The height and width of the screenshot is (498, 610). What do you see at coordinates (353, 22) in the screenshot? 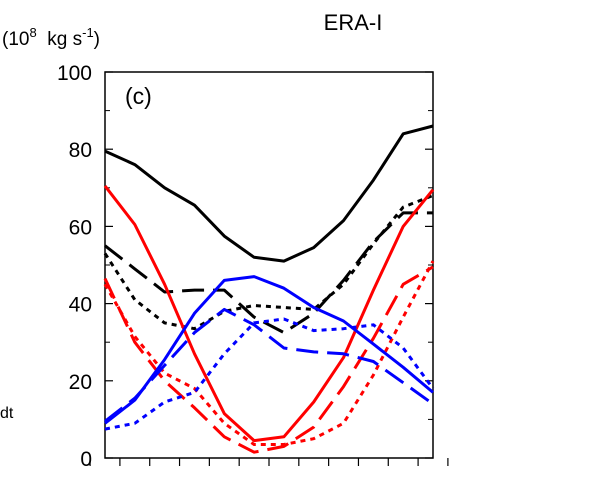
I see `chart-title: ERA-I` at bounding box center [353, 22].